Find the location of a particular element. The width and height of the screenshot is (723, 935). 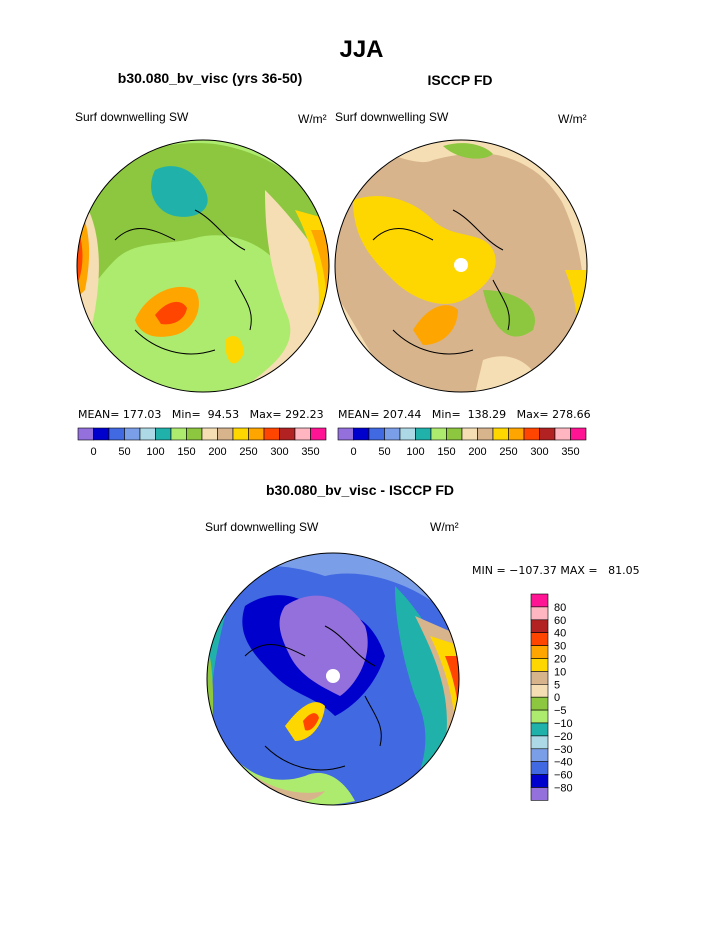

panel3-colorbar-tick-label: 60 is located at coordinates (560, 621).